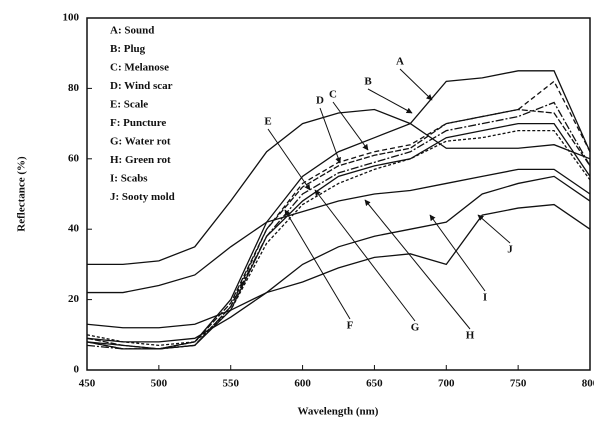 The height and width of the screenshot is (433, 594). Describe the element at coordinates (129, 105) in the screenshot. I see `legend-label: E: Scale` at that location.